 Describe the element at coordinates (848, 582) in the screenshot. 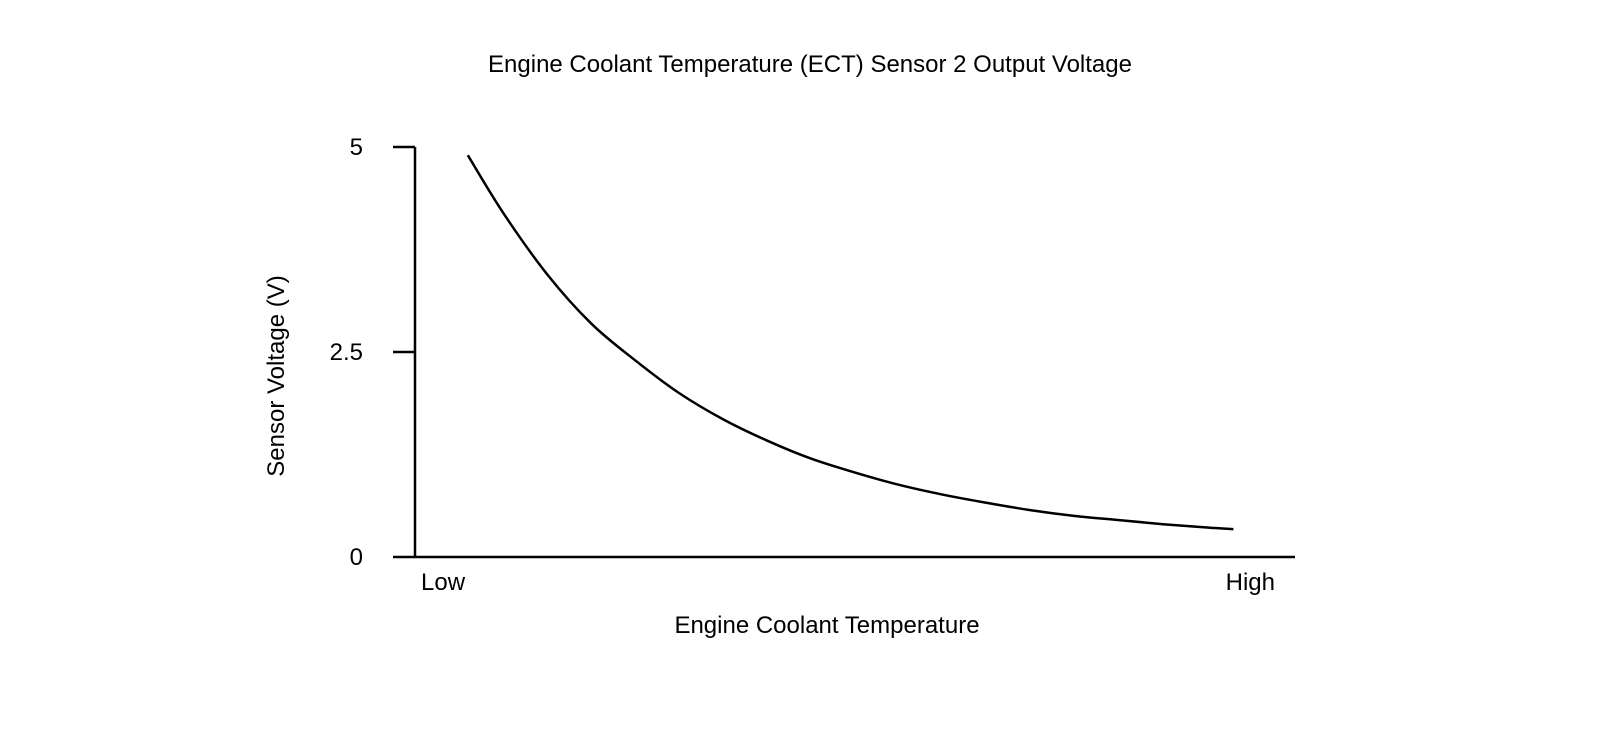

I see `x-tick-labels: Low High` at that location.